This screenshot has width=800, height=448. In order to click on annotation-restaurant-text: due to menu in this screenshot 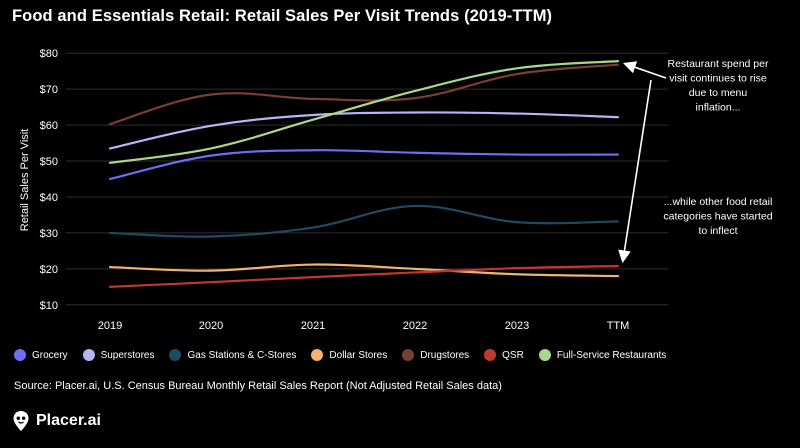, I will do `click(718, 93)`.